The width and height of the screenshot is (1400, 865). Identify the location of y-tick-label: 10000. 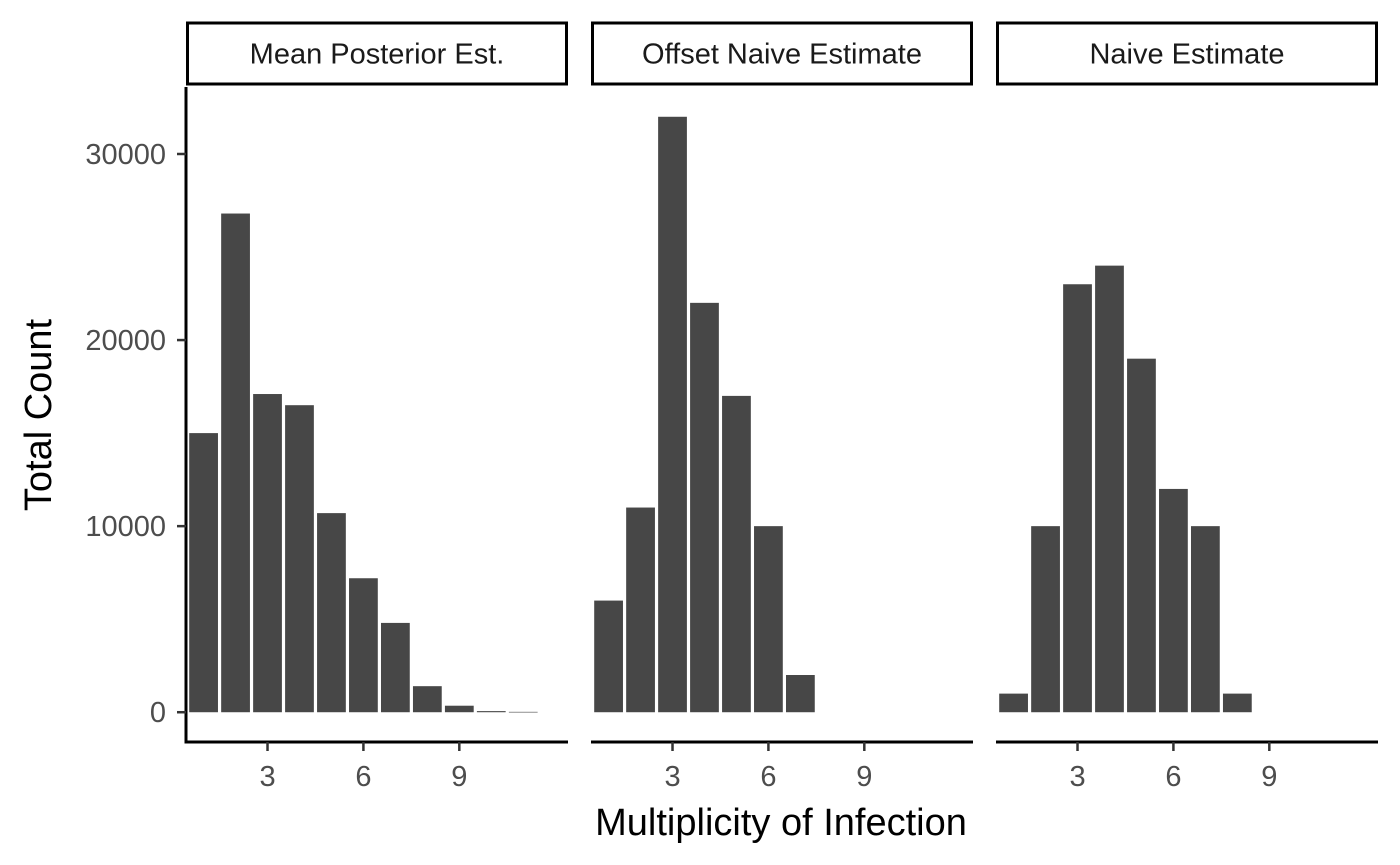
(125, 527).